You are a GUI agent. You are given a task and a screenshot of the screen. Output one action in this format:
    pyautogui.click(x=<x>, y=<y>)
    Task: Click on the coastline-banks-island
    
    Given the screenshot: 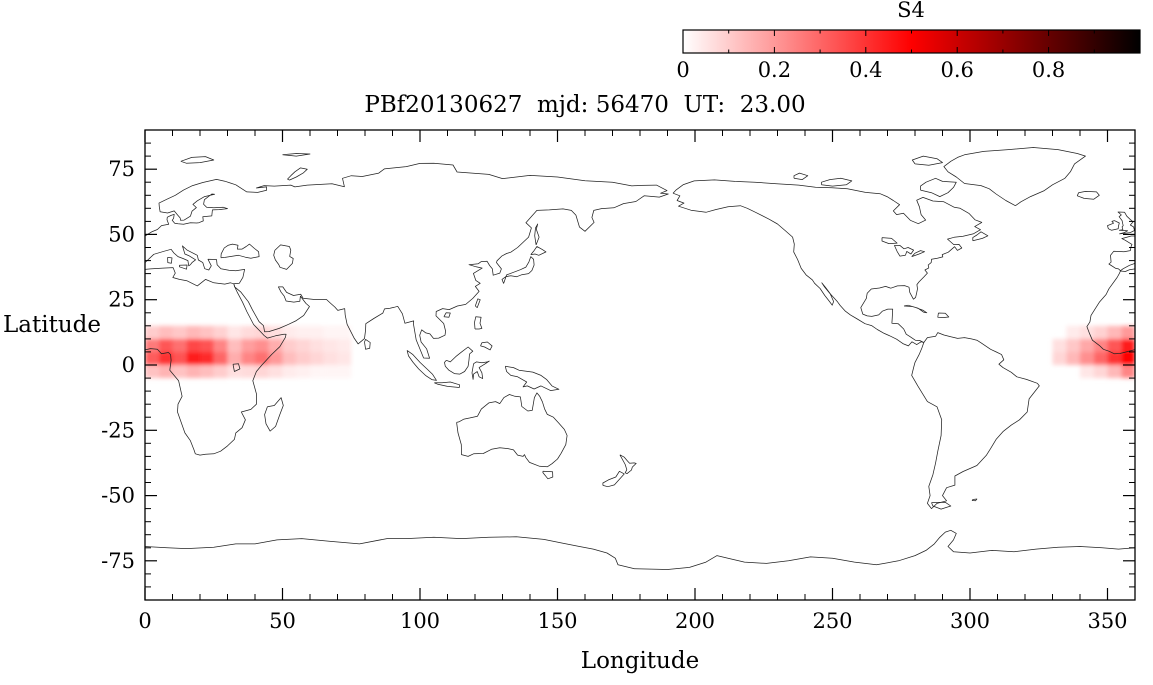 What is the action you would take?
    pyautogui.click(x=801, y=176)
    